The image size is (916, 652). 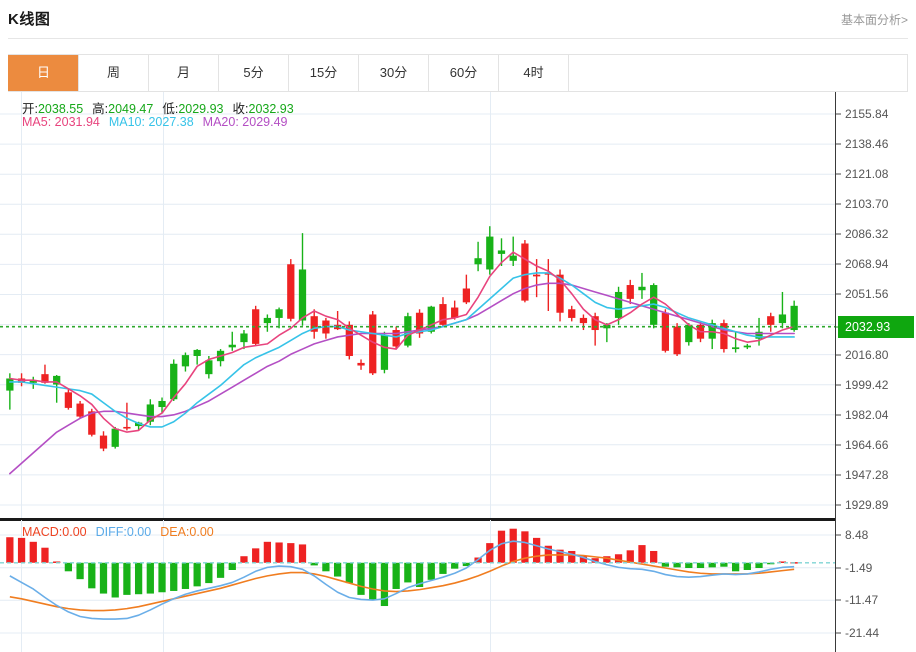 What do you see at coordinates (77, 122) in the screenshot?
I see `ma5-value: 2031.94` at bounding box center [77, 122].